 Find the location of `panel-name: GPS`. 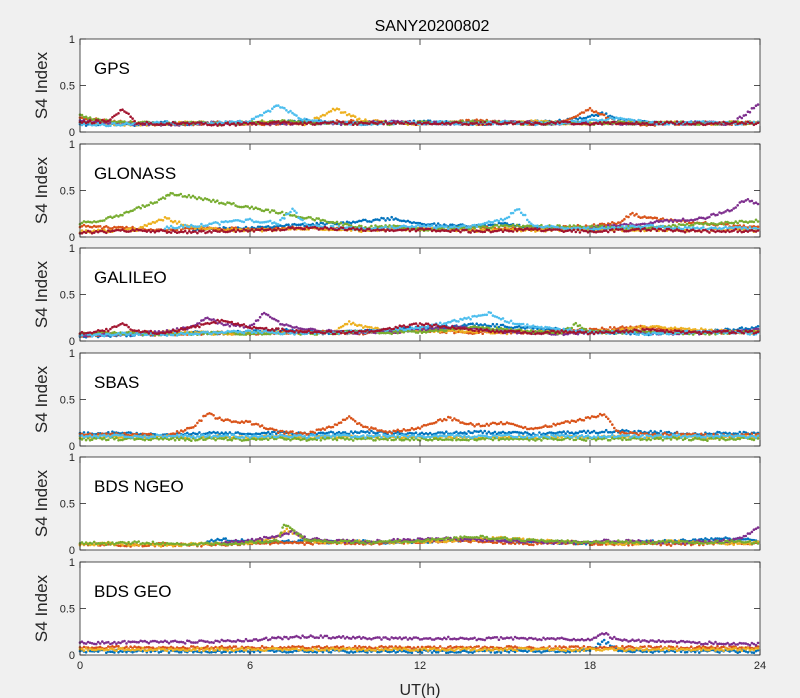

panel-name: GPS is located at coordinates (112, 68).